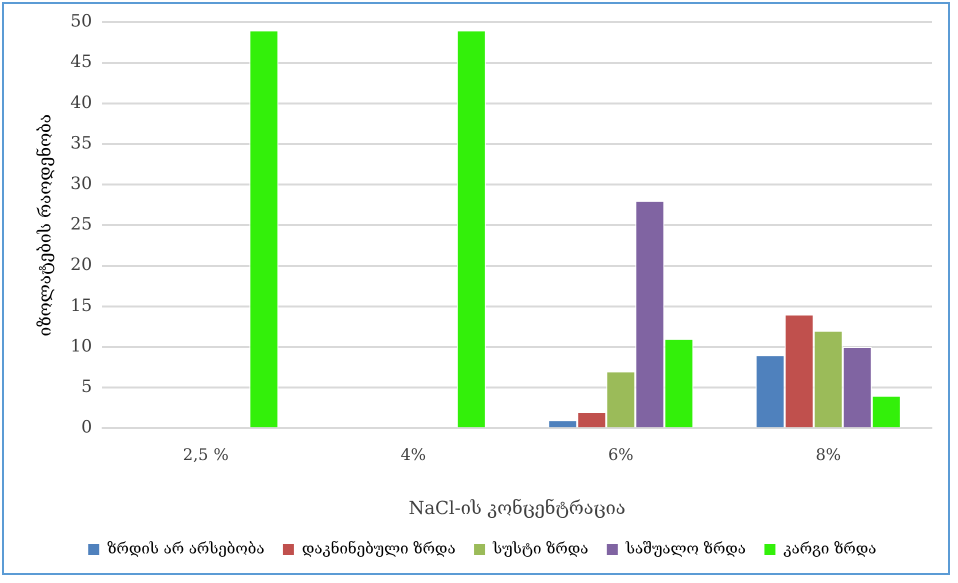  Describe the element at coordinates (685, 548) in the screenshot. I see `legend-label: საშუალო ზრდა` at that location.